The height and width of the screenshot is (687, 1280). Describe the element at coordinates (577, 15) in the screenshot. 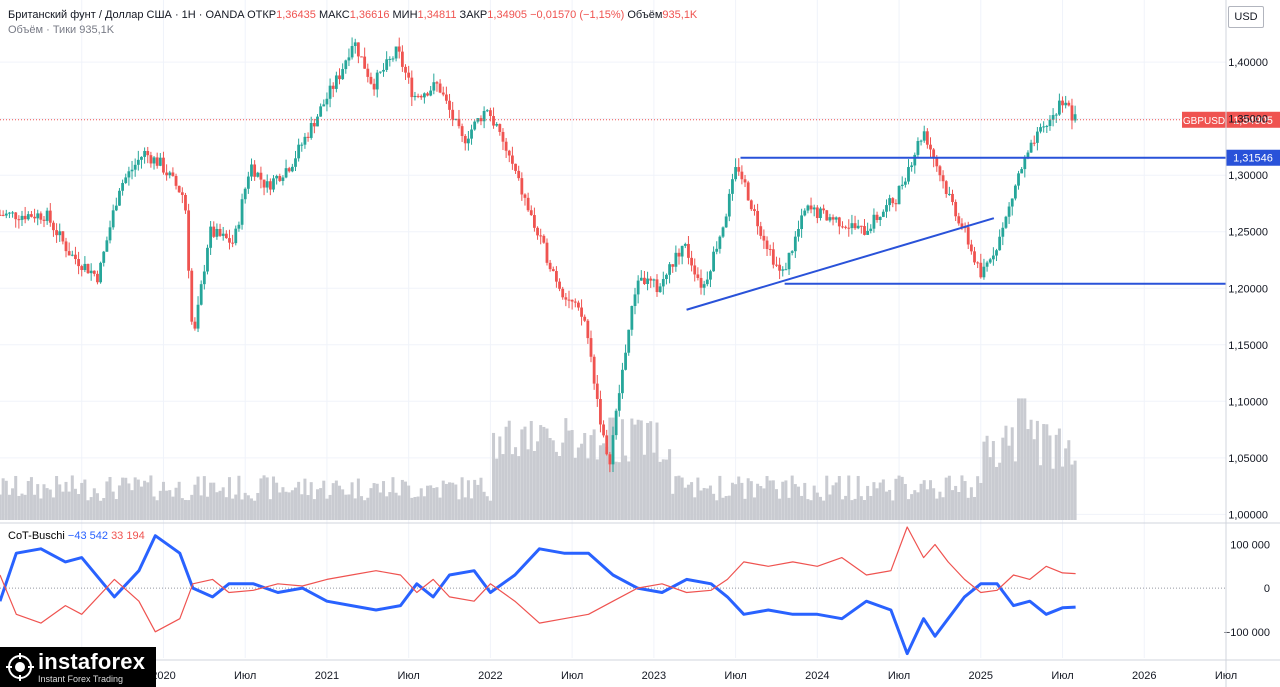

I see `change-value: −0,01570 (−1,15%)` at that location.